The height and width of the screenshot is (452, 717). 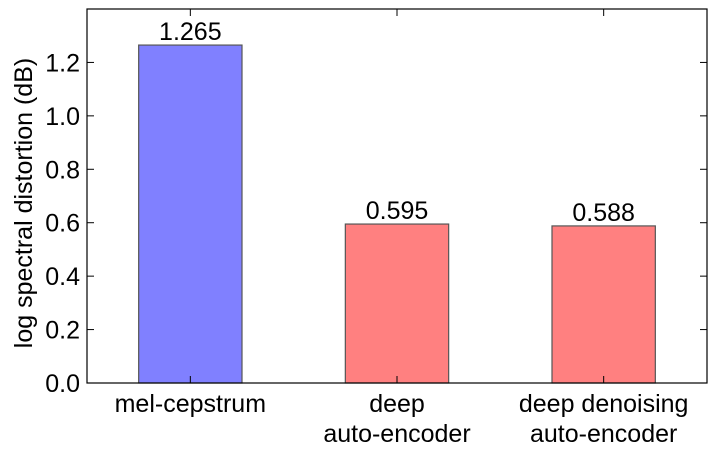 I want to click on x-tick-label-1-line1: auto-encoder, so click(x=396, y=434).